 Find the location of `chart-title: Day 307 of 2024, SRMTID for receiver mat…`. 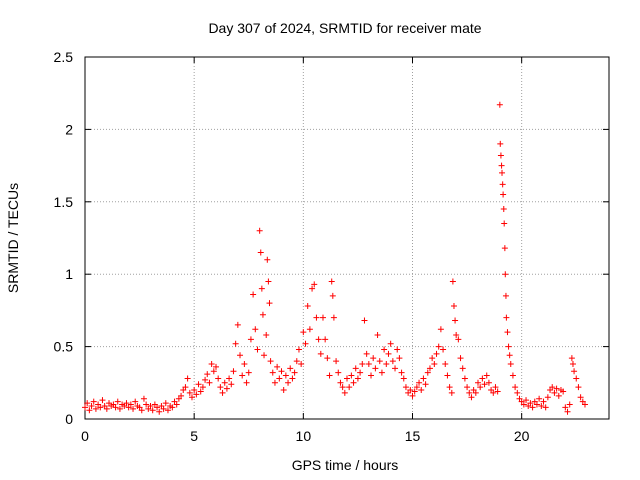

chart-title: Day 307 of 2024, SRMTID for receiver mat… is located at coordinates (344, 28).